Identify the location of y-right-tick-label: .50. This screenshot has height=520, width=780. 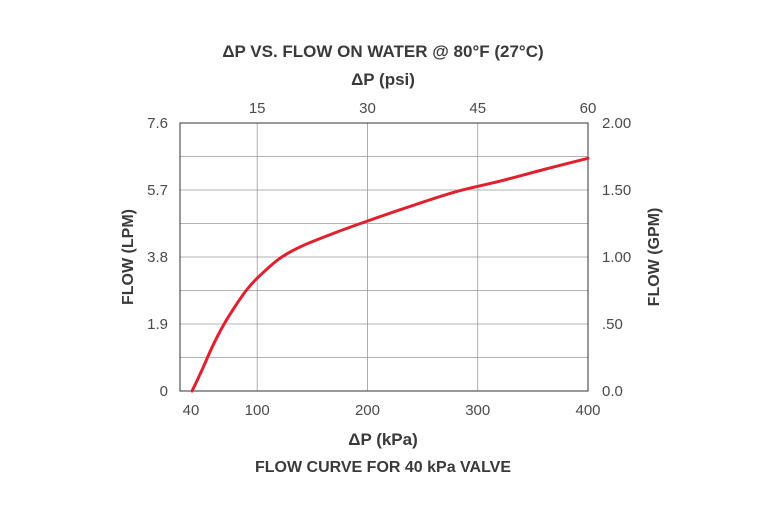
(612, 324).